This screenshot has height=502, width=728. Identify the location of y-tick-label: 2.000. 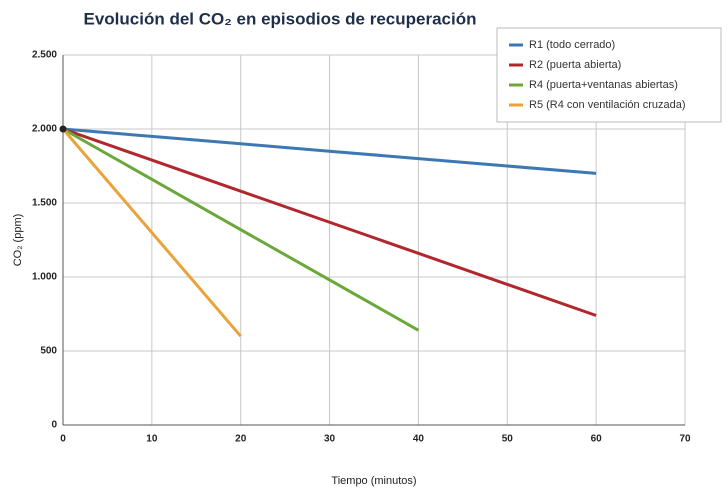
(44, 129).